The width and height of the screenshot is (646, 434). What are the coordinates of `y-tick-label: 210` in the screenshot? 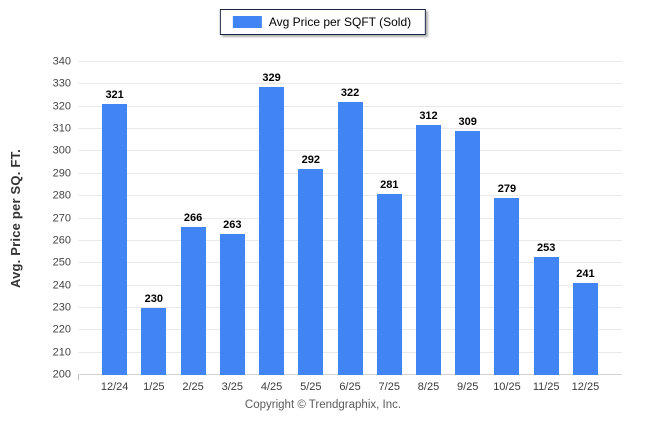 It's located at (61, 352).